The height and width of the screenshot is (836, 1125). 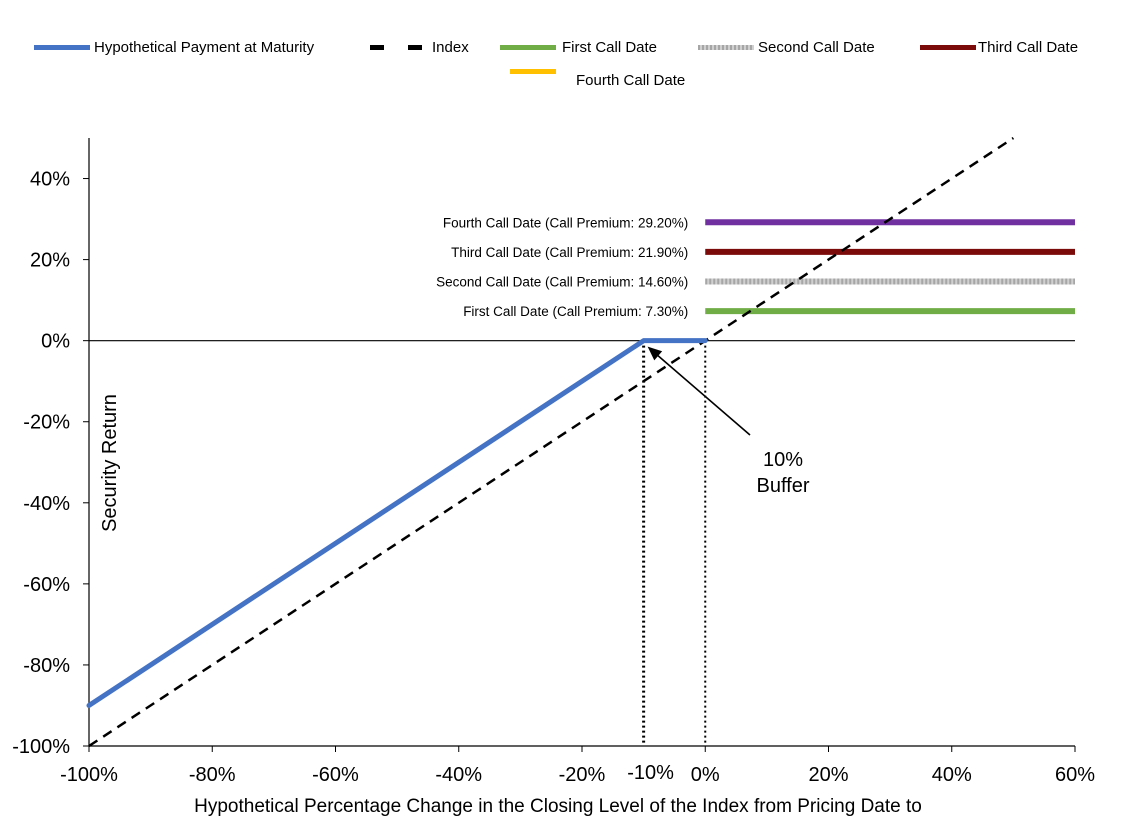 I want to click on buffer-arrow-head, so click(x=655, y=353).